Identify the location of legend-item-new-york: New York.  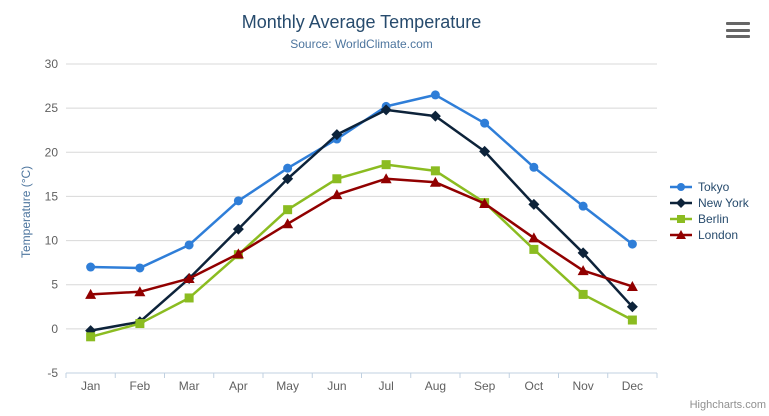
(709, 203).